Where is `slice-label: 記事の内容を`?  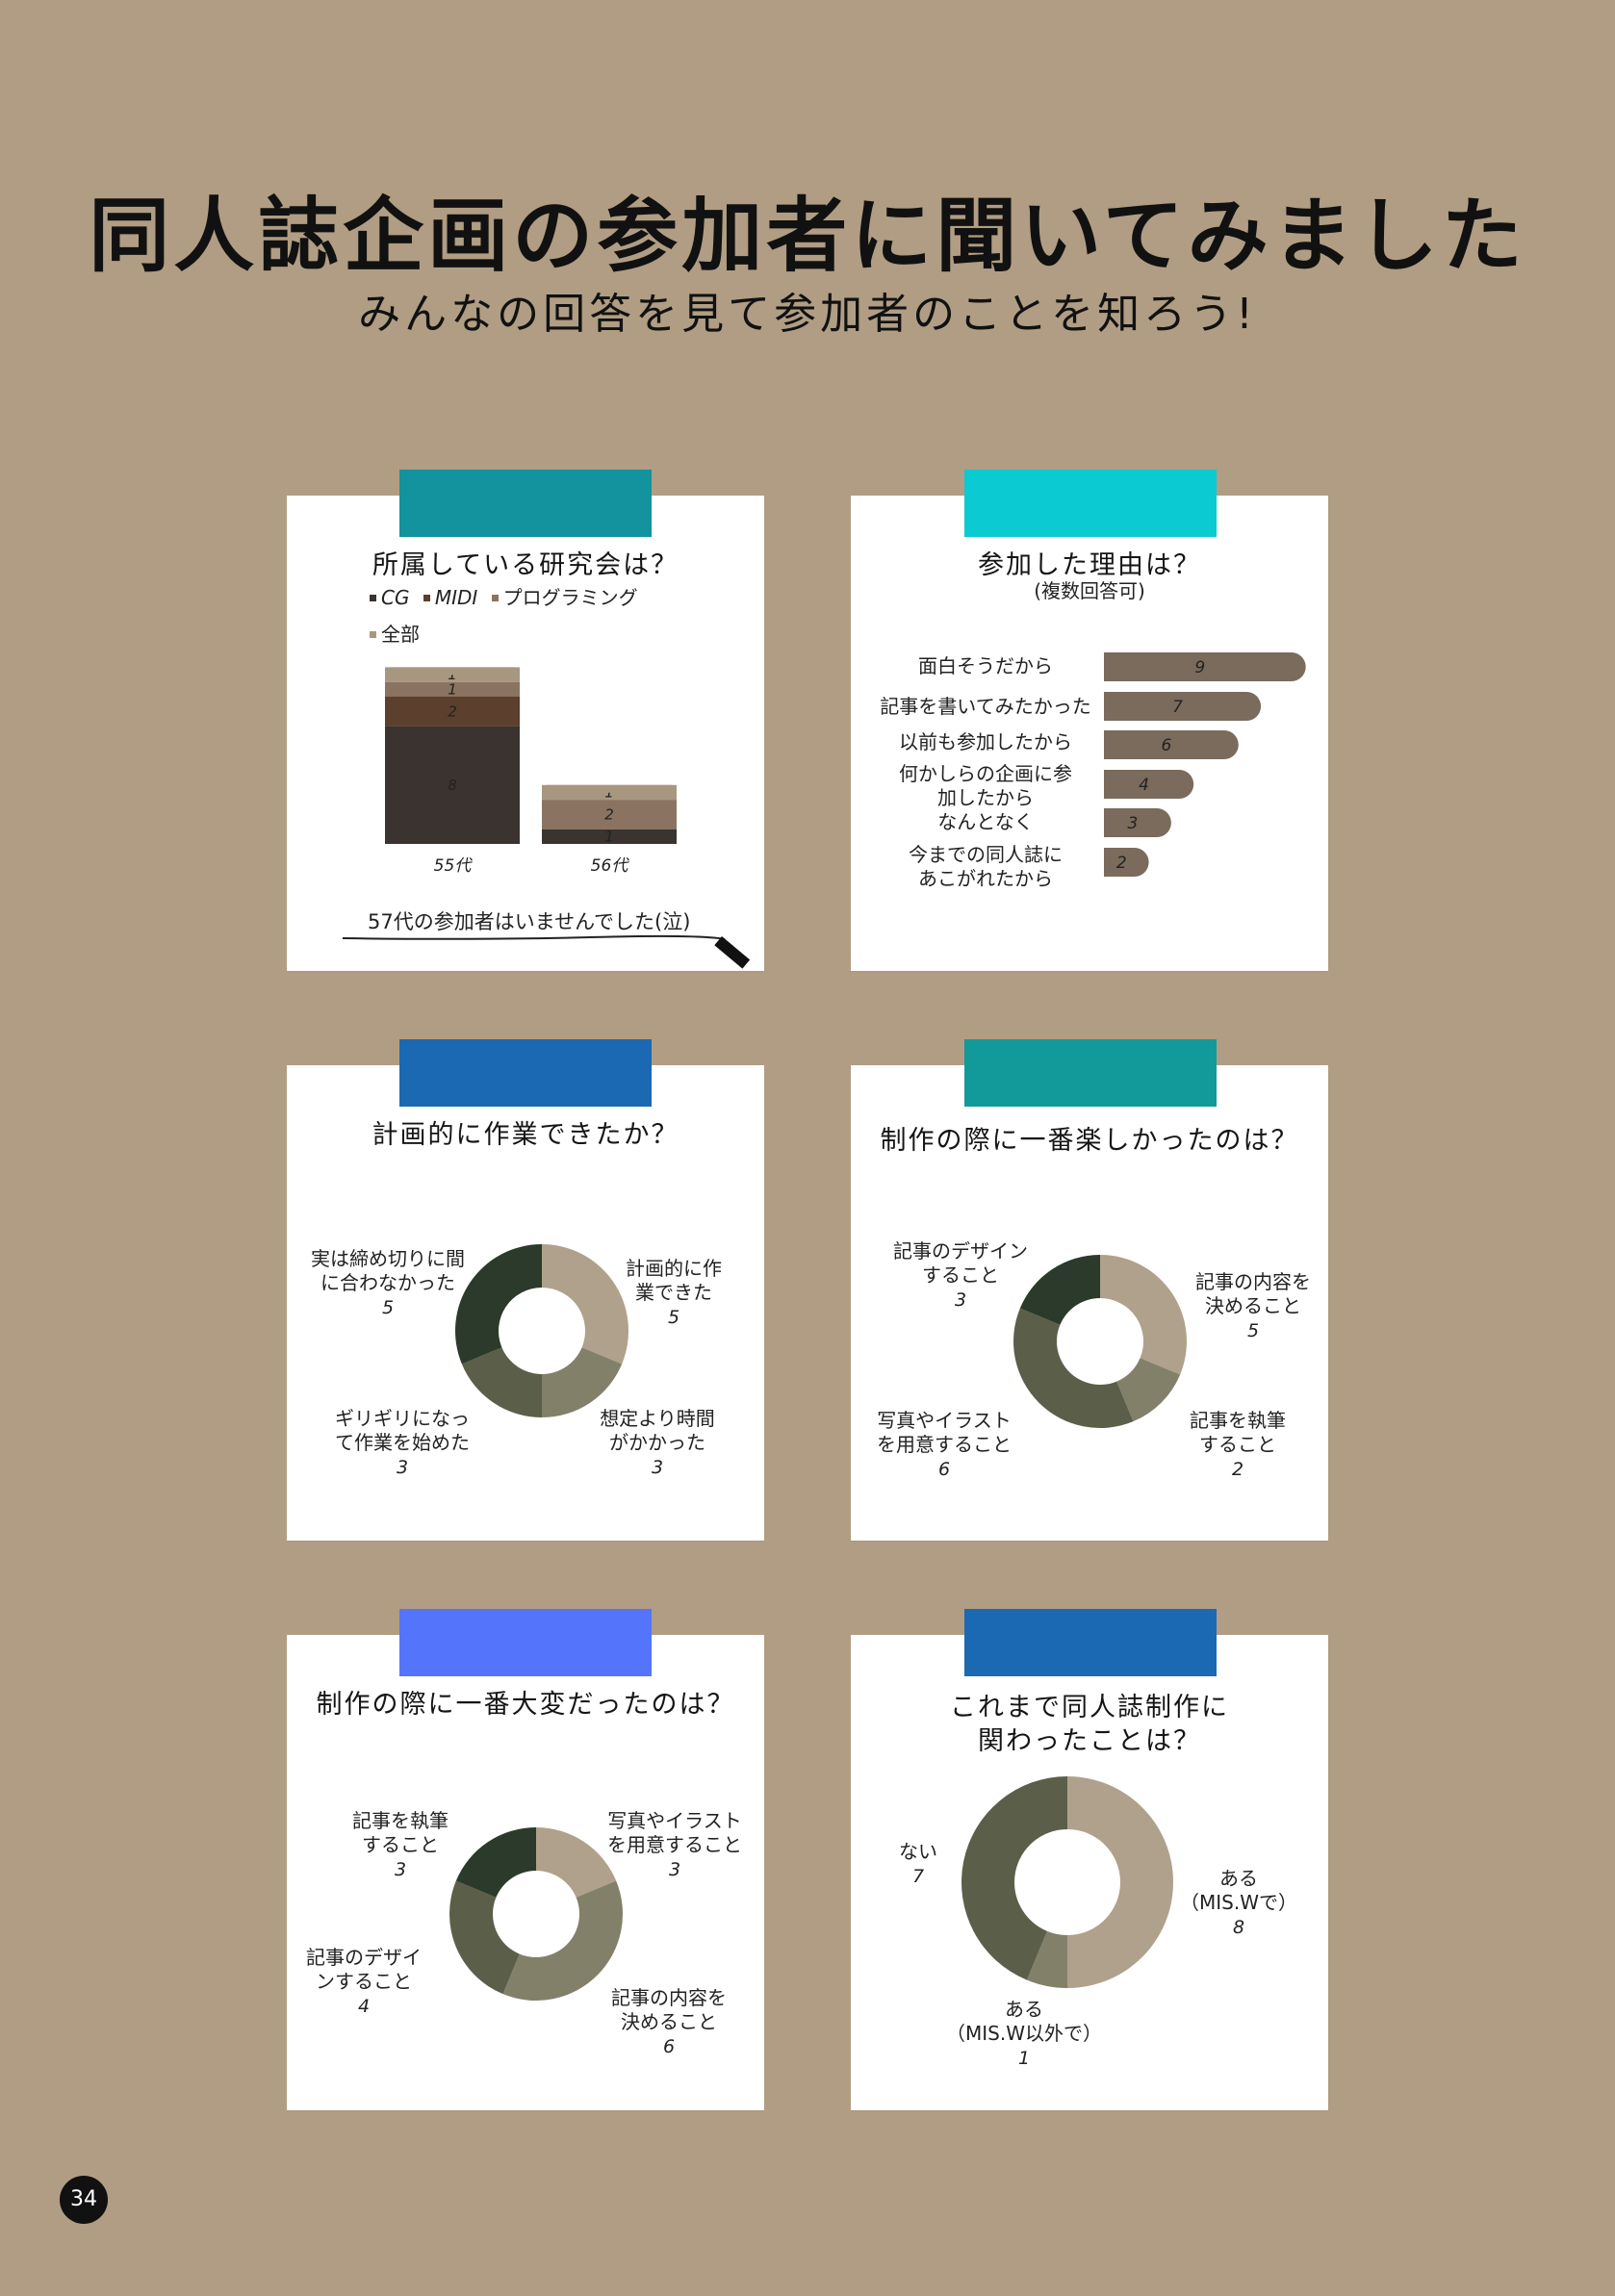
slice-label: 記事の内容を is located at coordinates (1253, 1281).